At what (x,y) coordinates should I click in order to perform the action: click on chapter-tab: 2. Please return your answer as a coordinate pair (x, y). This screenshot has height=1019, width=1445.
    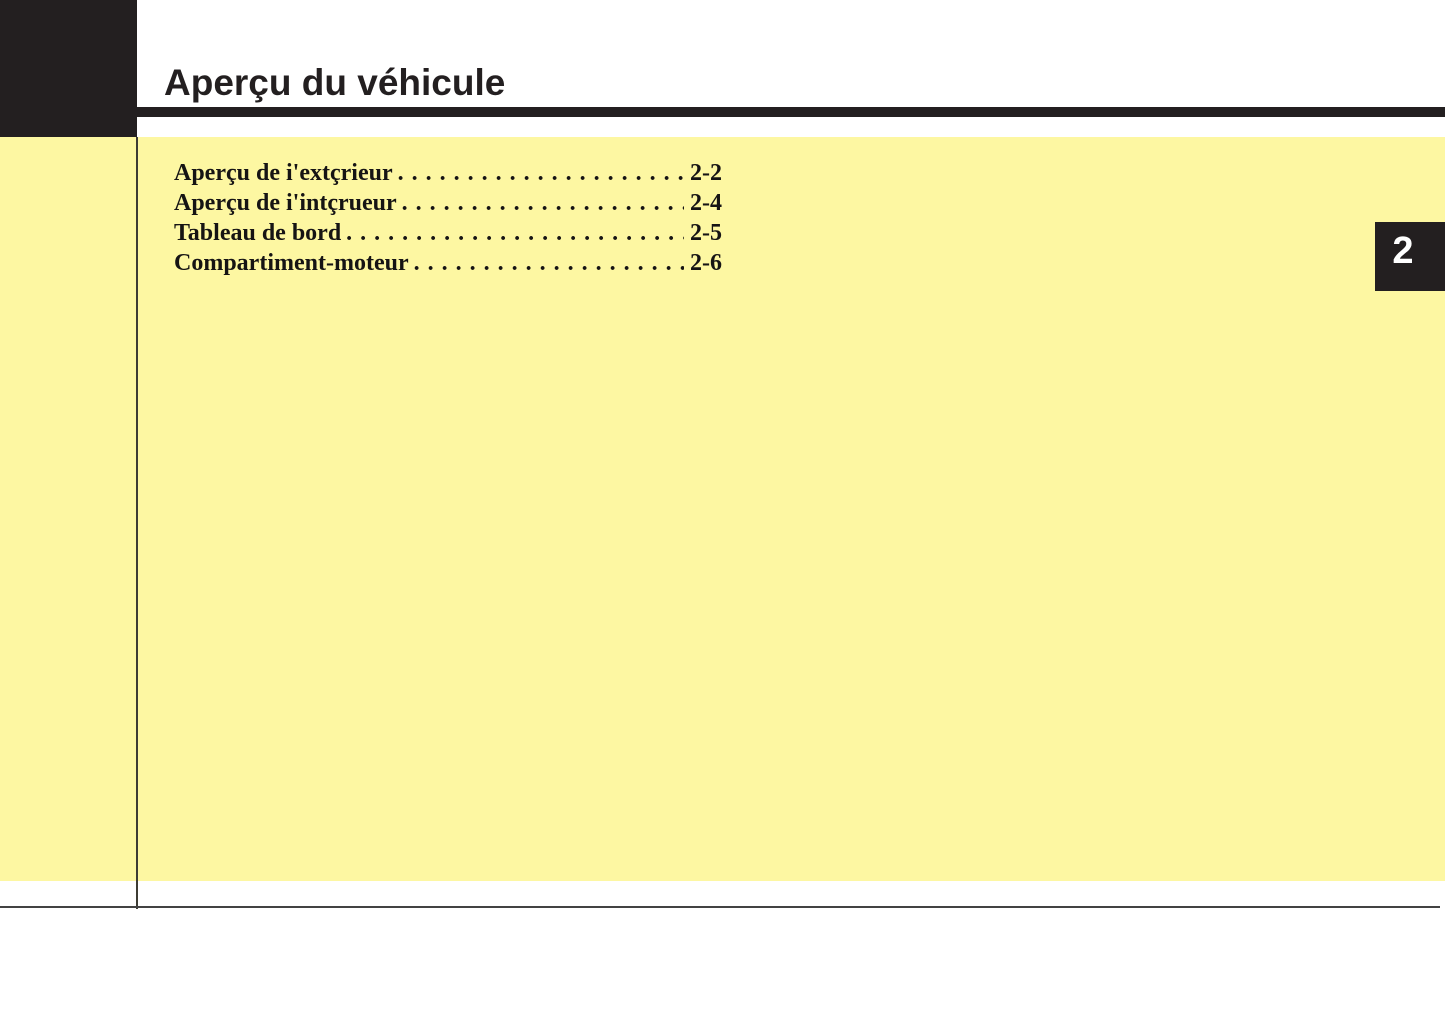
    Looking at the image, I should click on (1410, 256).